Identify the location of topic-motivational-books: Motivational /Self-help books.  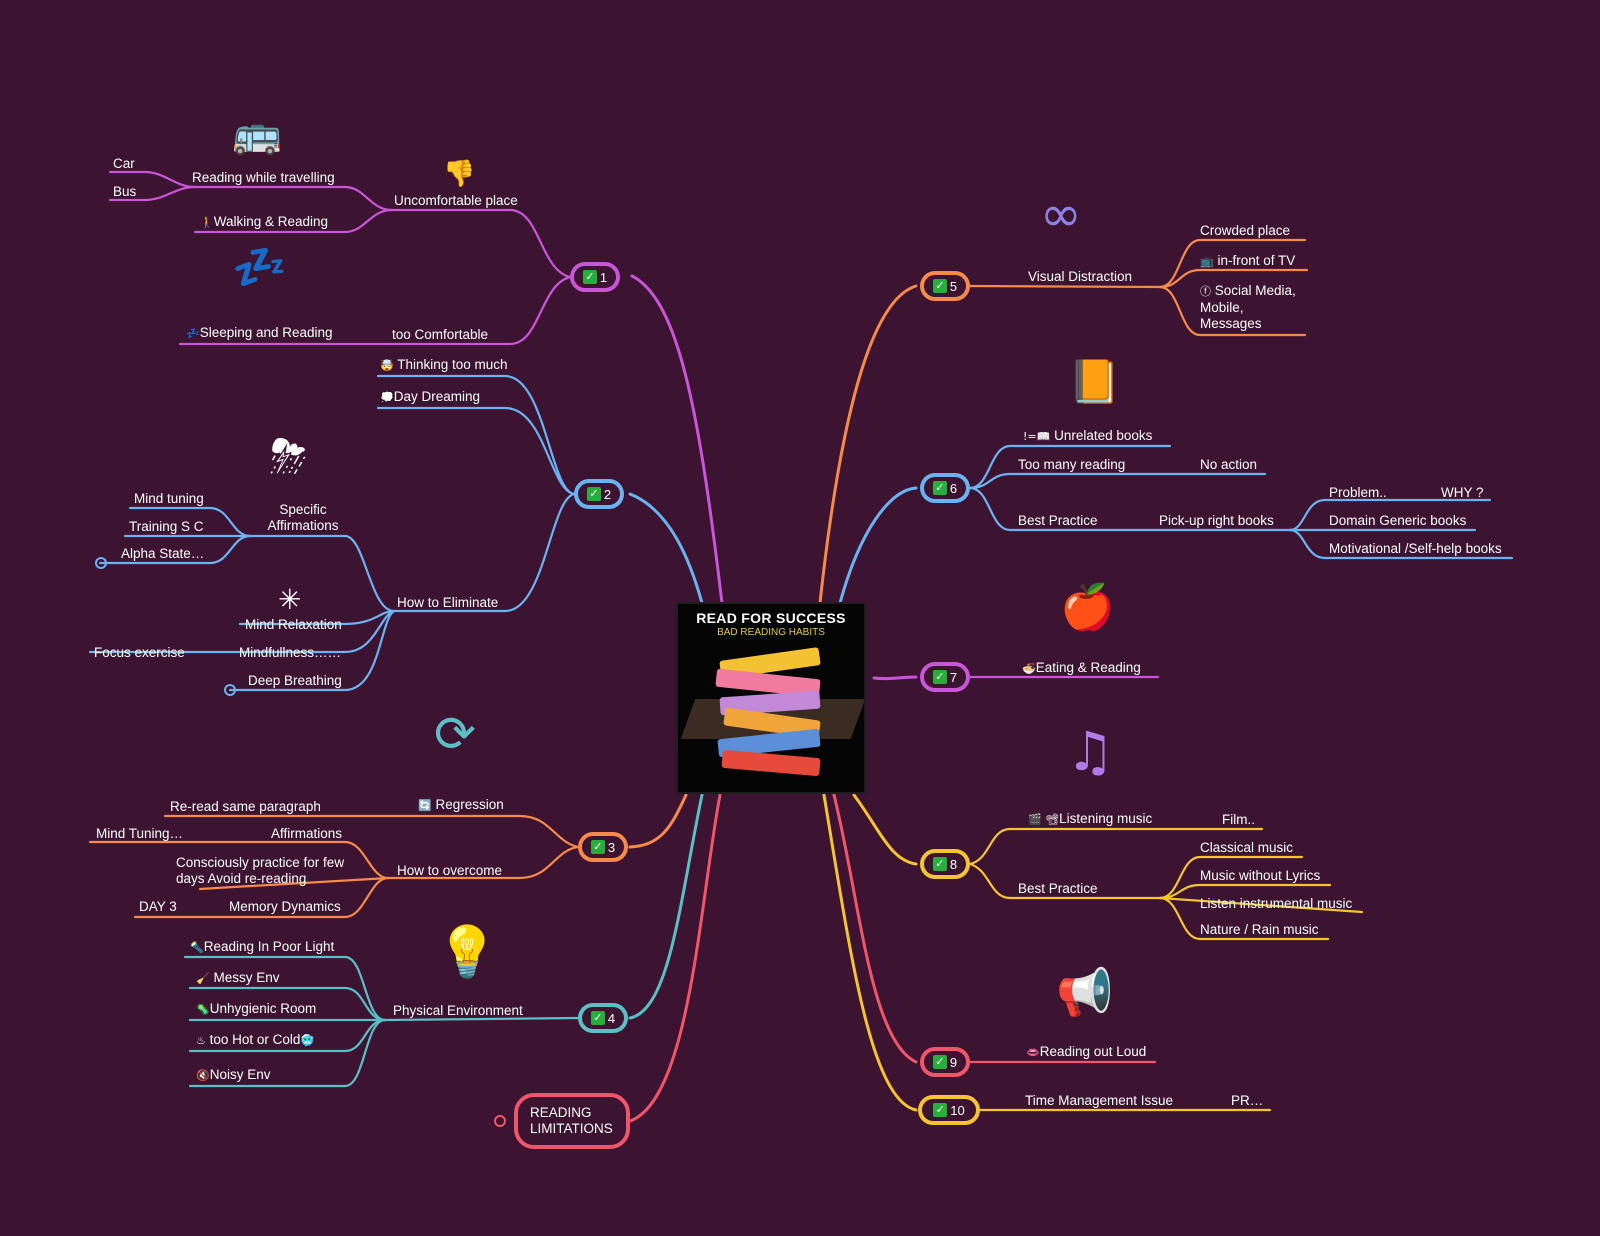
(1415, 548).